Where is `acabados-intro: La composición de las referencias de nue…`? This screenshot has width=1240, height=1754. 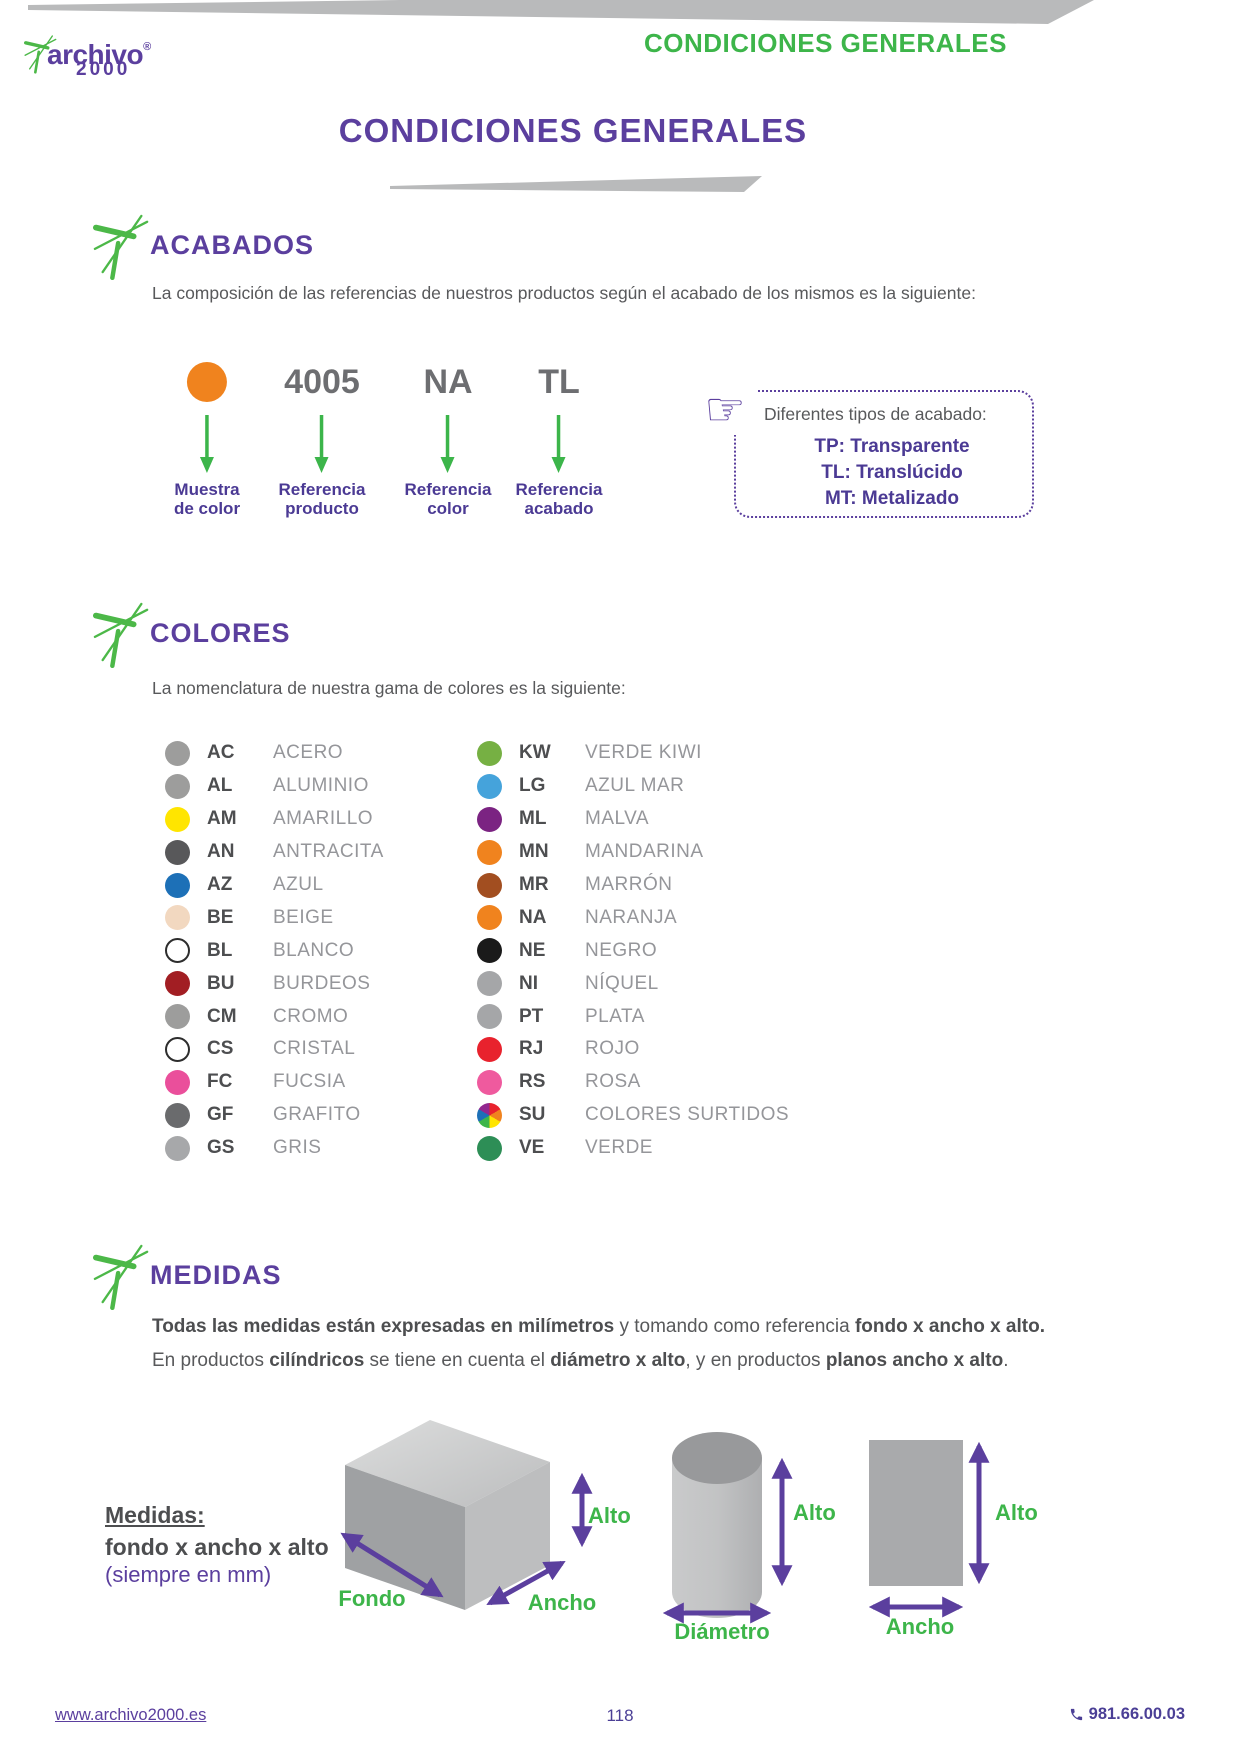
acabados-intro: La composición de las referencias de nue… is located at coordinates (564, 293).